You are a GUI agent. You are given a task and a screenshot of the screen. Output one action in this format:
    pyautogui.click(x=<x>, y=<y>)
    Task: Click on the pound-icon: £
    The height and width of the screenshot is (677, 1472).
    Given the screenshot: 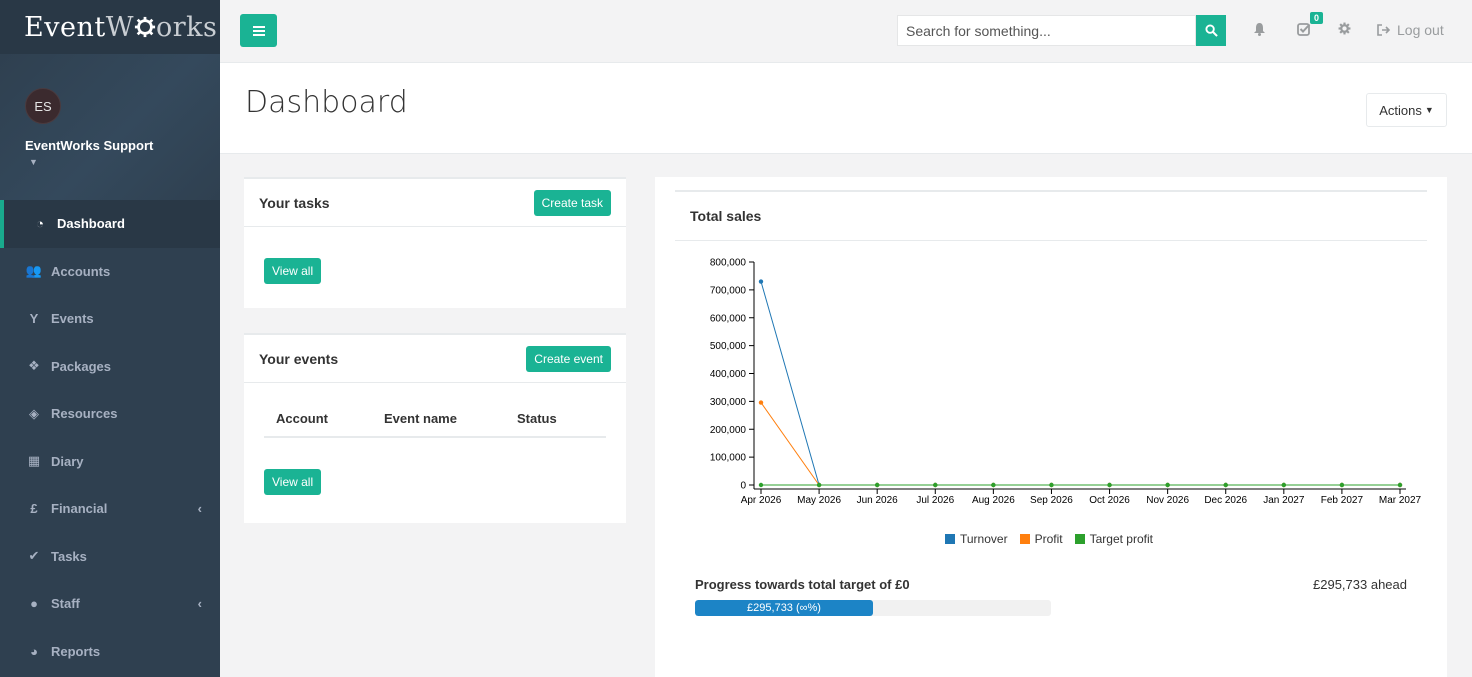 What is the action you would take?
    pyautogui.click(x=34, y=509)
    